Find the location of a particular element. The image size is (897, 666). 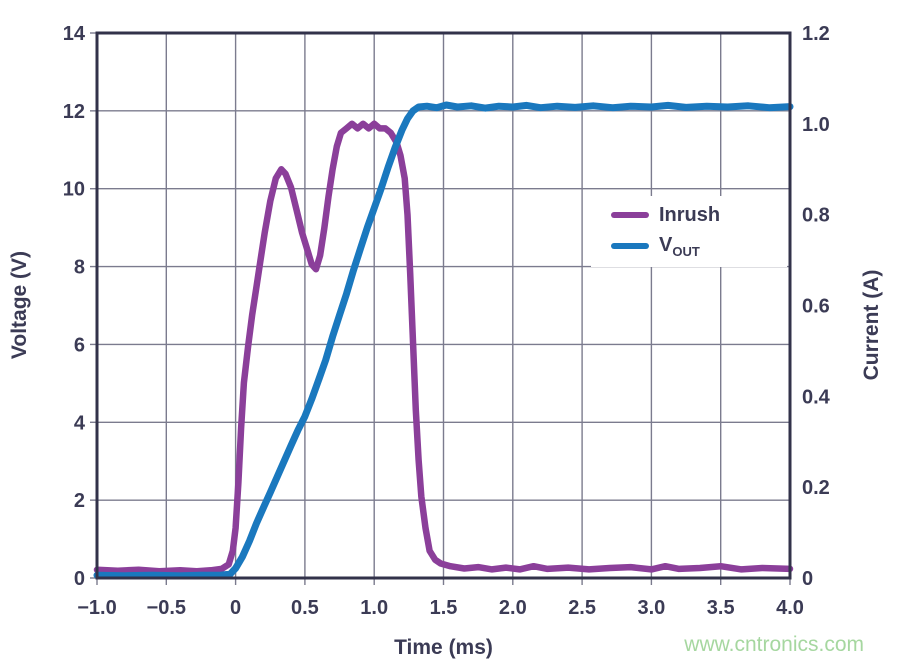

legend-label-vout: VOUT is located at coordinates (679, 246).